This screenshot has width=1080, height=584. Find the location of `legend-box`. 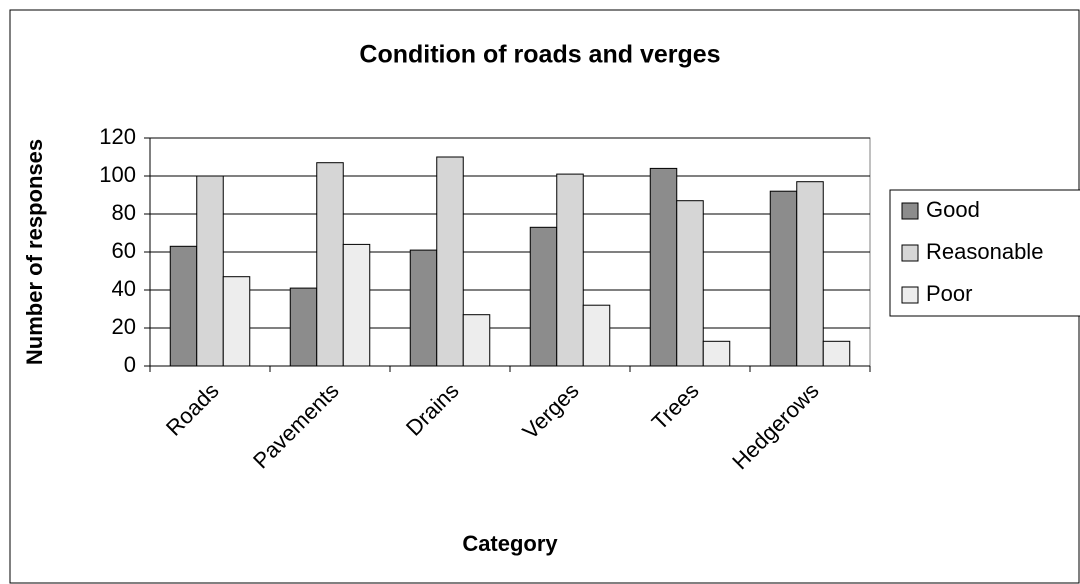

legend-box is located at coordinates (984, 253).